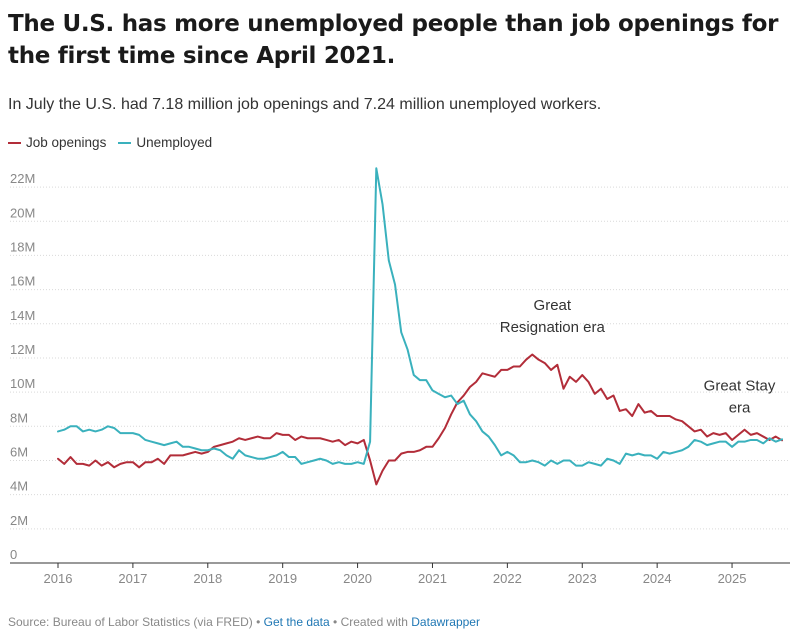 The height and width of the screenshot is (638, 800). I want to click on annotation-label: Resignation era, so click(553, 327).